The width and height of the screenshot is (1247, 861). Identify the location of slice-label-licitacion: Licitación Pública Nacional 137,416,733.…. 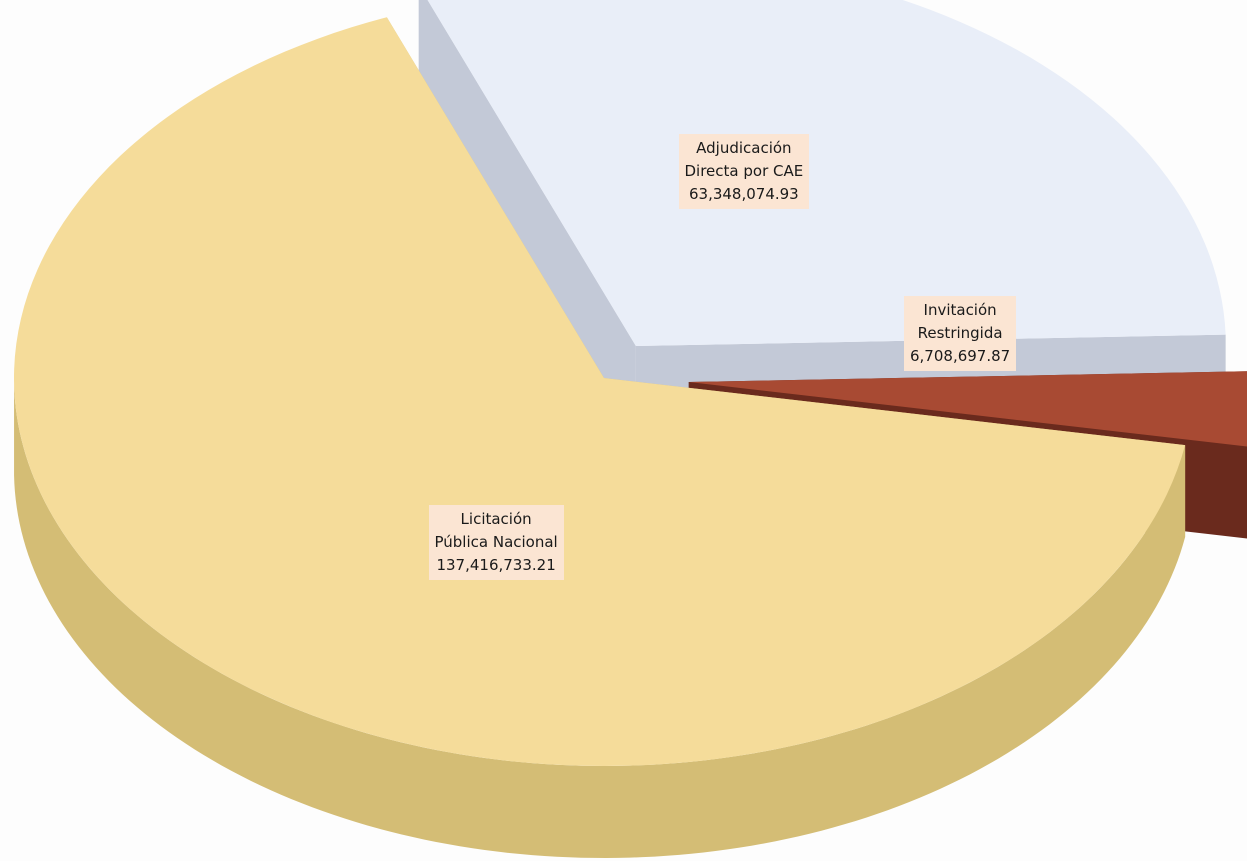
(496, 542).